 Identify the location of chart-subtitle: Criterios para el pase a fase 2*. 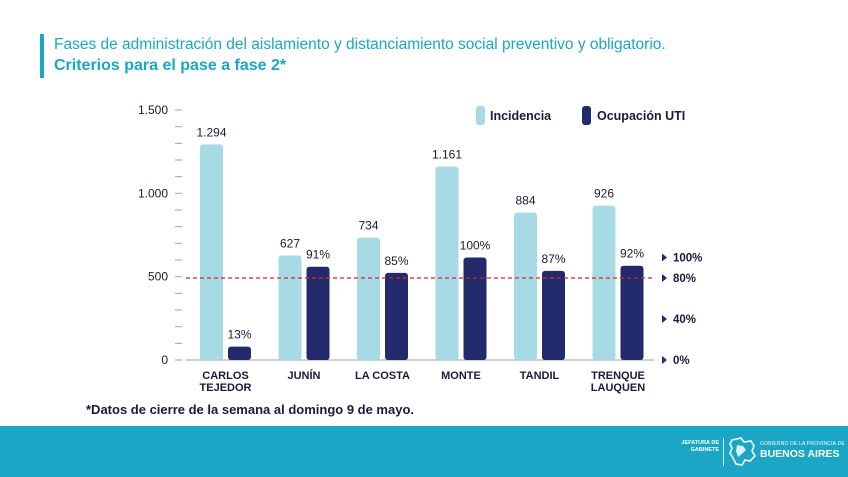
(170, 65).